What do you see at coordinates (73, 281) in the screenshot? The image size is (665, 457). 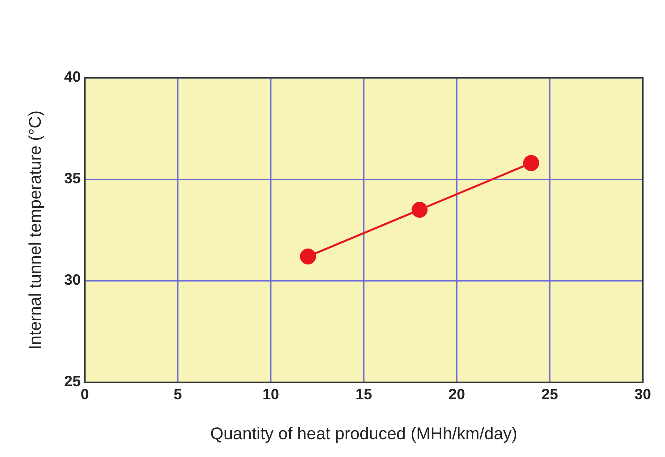 I see `y-tick-label: 30` at bounding box center [73, 281].